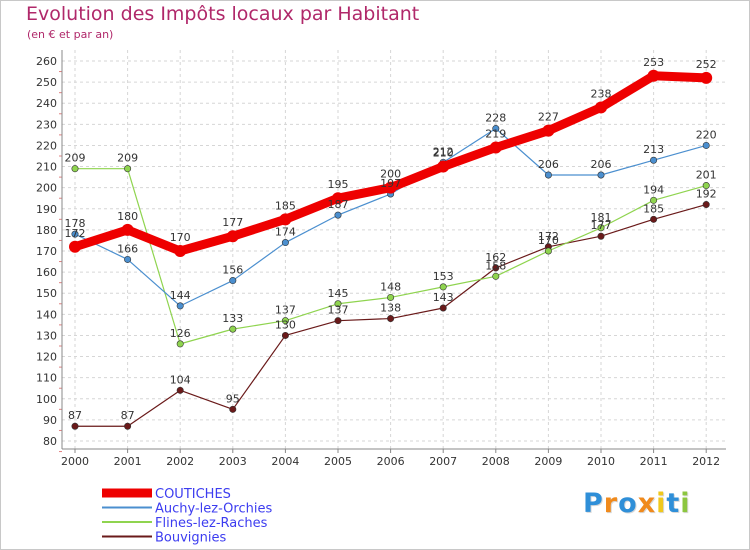 The height and width of the screenshot is (550, 750). Describe the element at coordinates (128, 415) in the screenshot. I see `data-label-bouvignies: 87` at that location.